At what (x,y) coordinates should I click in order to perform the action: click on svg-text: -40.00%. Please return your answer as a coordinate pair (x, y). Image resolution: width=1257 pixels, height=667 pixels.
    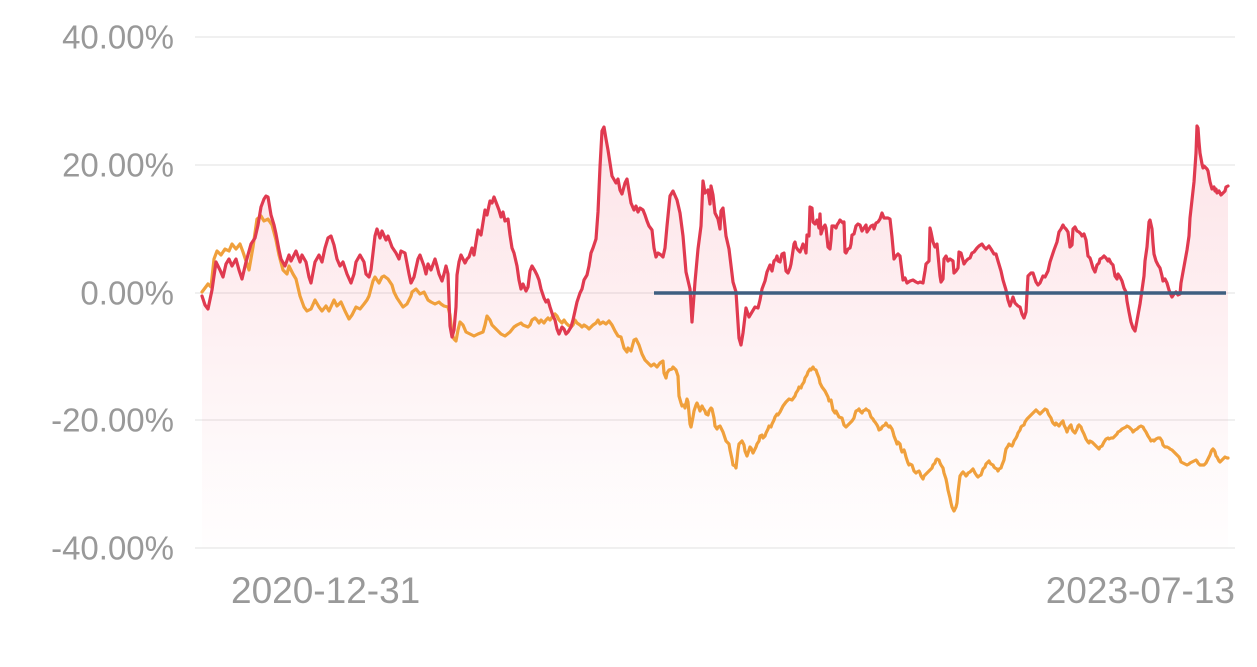
    Looking at the image, I should click on (112, 548).